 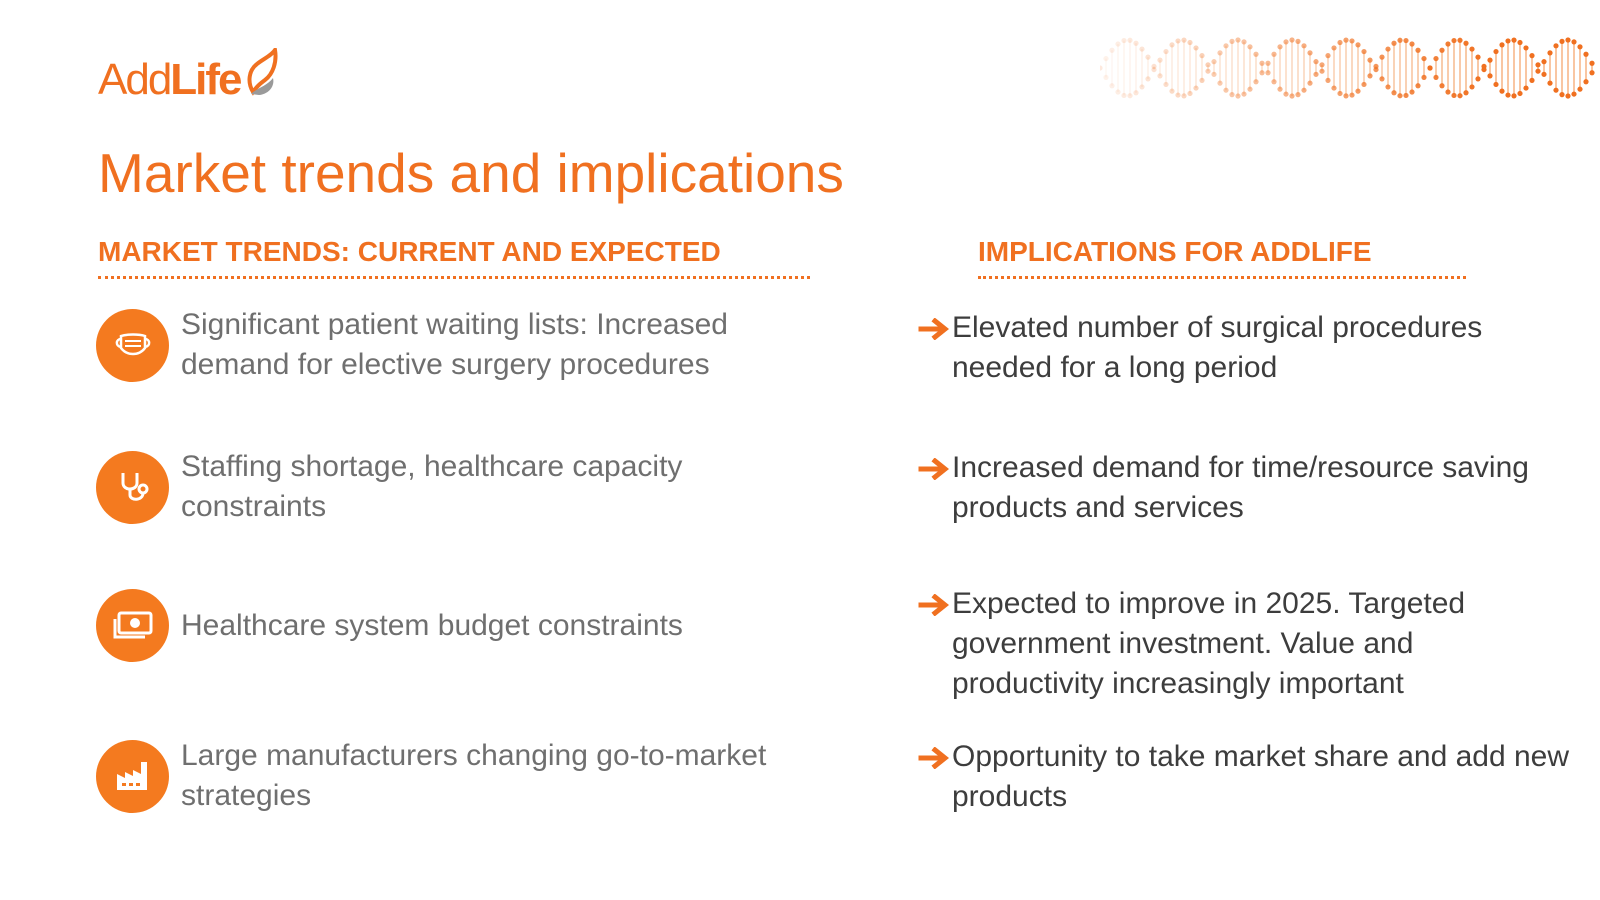 I want to click on page-title: Market trends and implications, so click(x=471, y=173).